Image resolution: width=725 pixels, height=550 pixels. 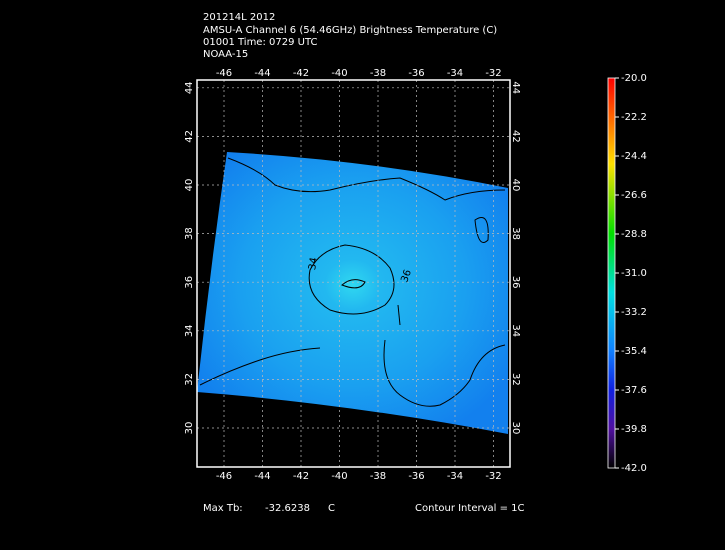 What do you see at coordinates (470, 508) in the screenshot?
I see `footer-interval: Contour Interval = 1C` at bounding box center [470, 508].